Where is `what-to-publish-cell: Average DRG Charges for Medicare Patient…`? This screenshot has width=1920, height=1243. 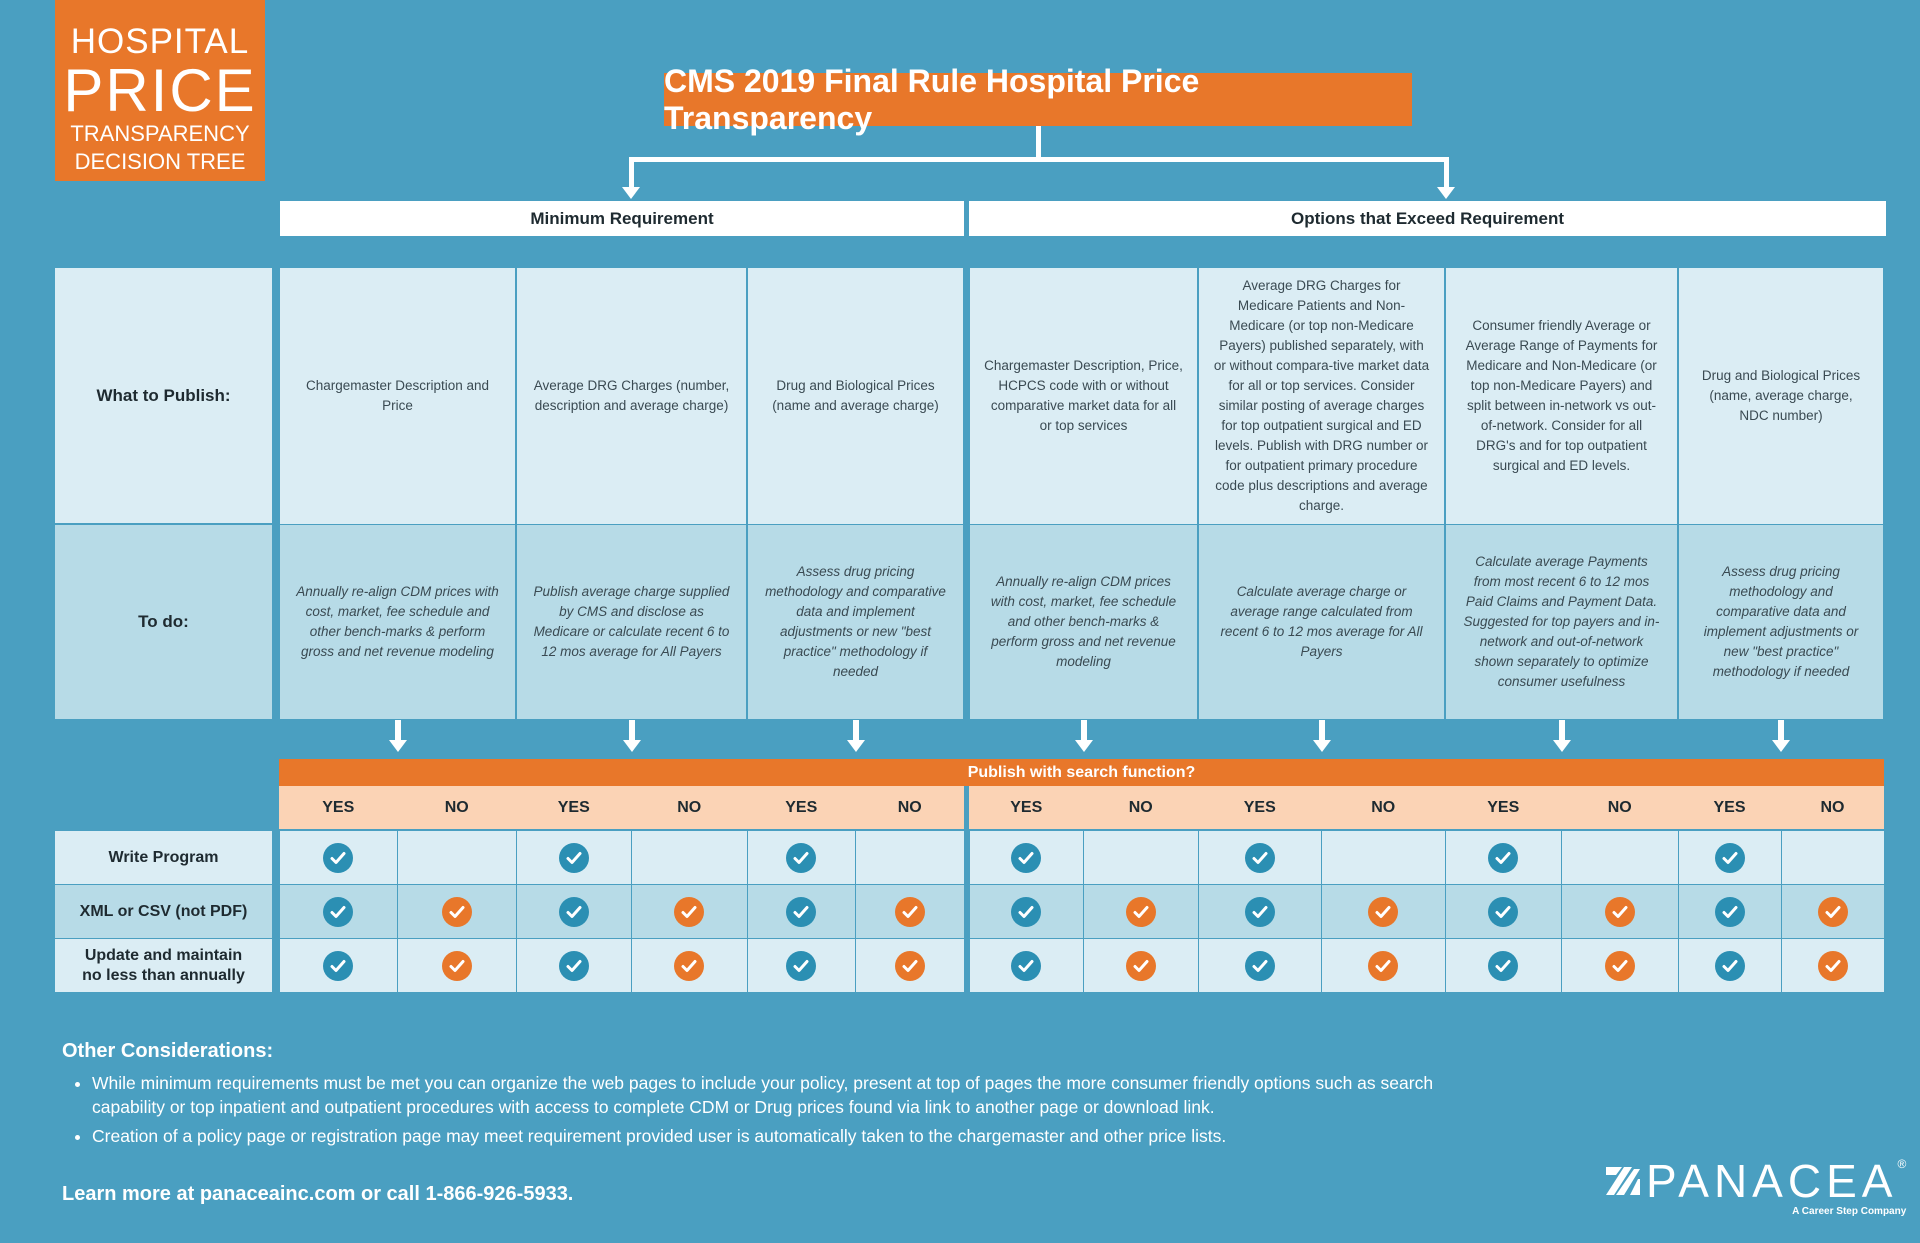
what-to-publish-cell: Average DRG Charges for Medicare Patient… is located at coordinates (1321, 396).